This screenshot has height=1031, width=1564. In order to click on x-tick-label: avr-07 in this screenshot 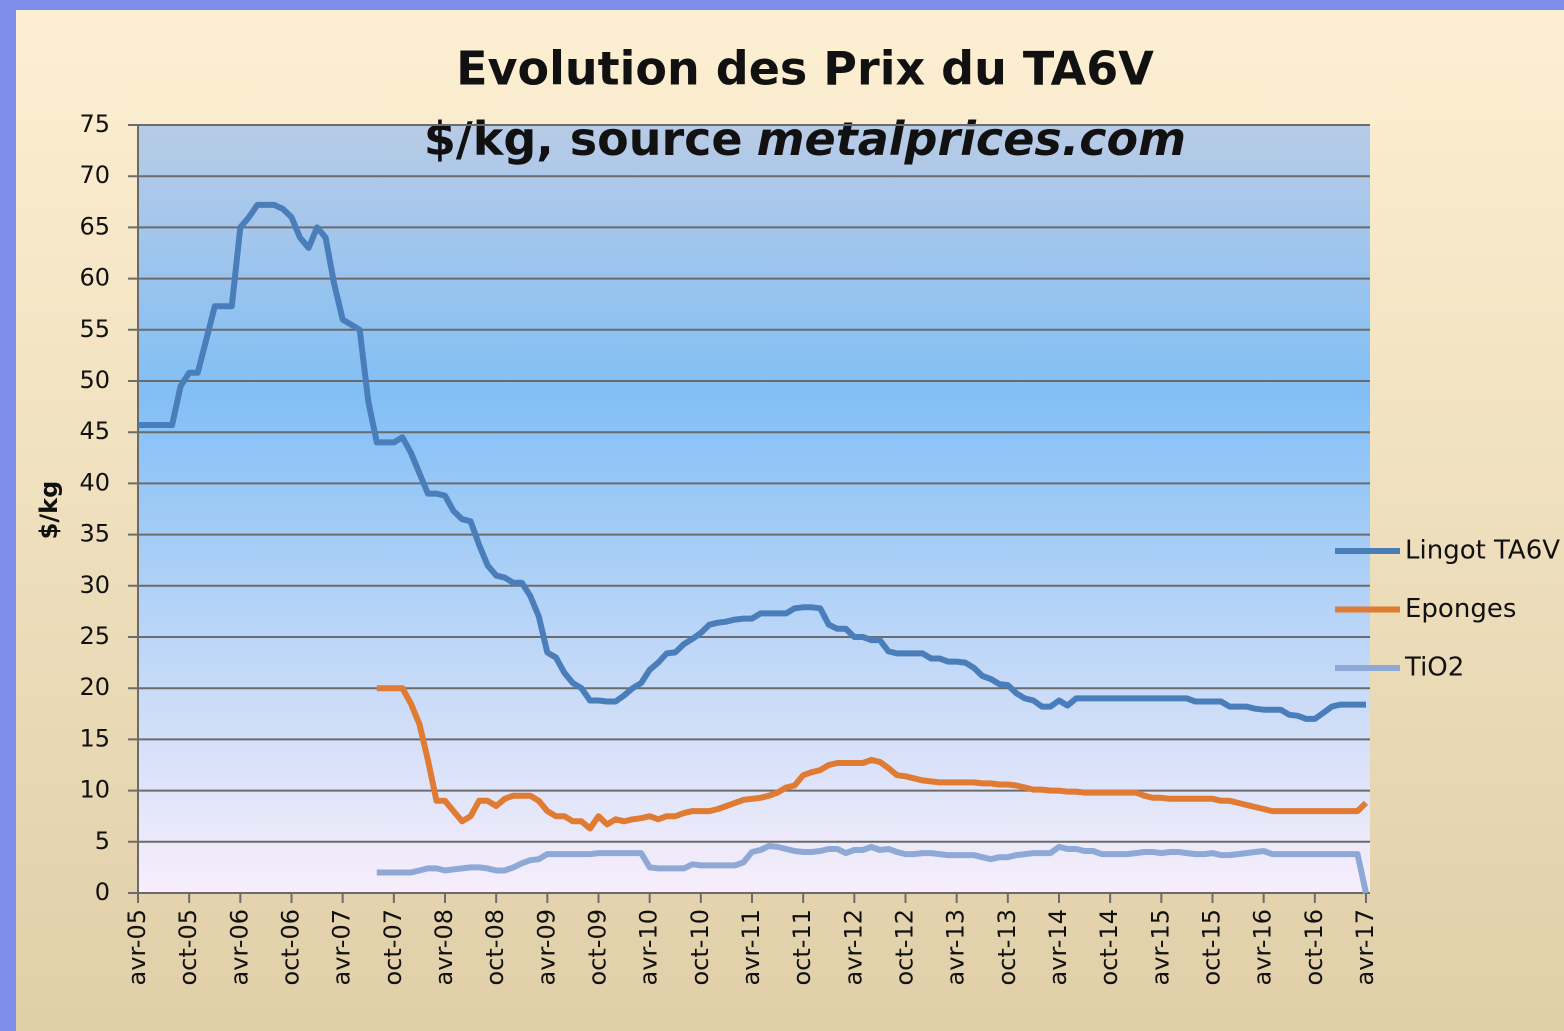, I will do `click(342, 947)`.